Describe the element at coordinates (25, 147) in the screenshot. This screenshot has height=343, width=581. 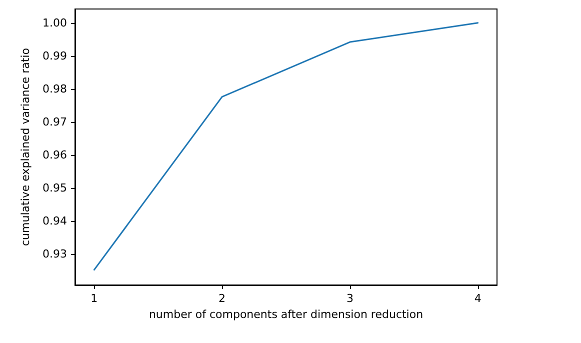
I see `y-axis-title: cumulative explained variance ratio` at that location.